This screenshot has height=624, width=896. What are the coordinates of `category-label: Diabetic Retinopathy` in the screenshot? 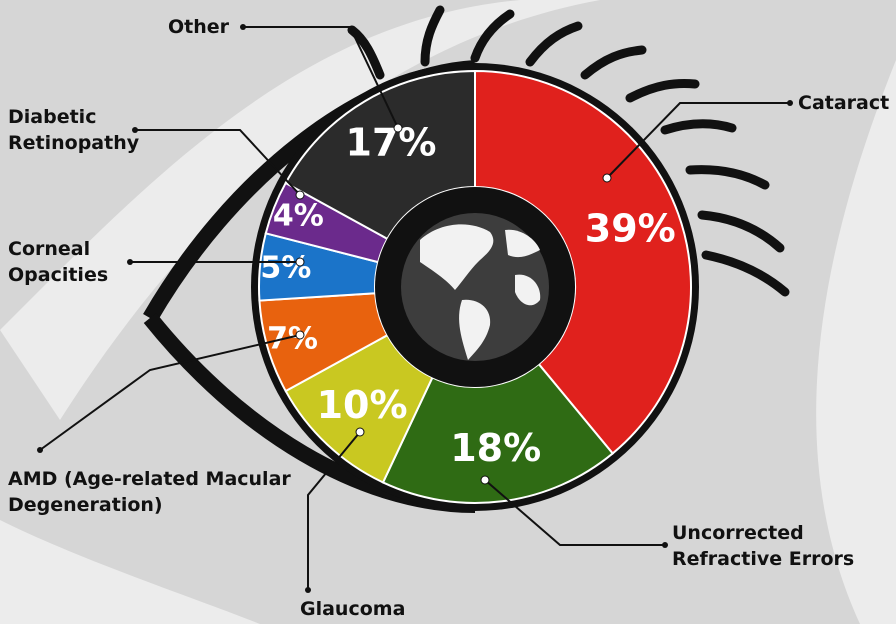 It's located at (74, 130).